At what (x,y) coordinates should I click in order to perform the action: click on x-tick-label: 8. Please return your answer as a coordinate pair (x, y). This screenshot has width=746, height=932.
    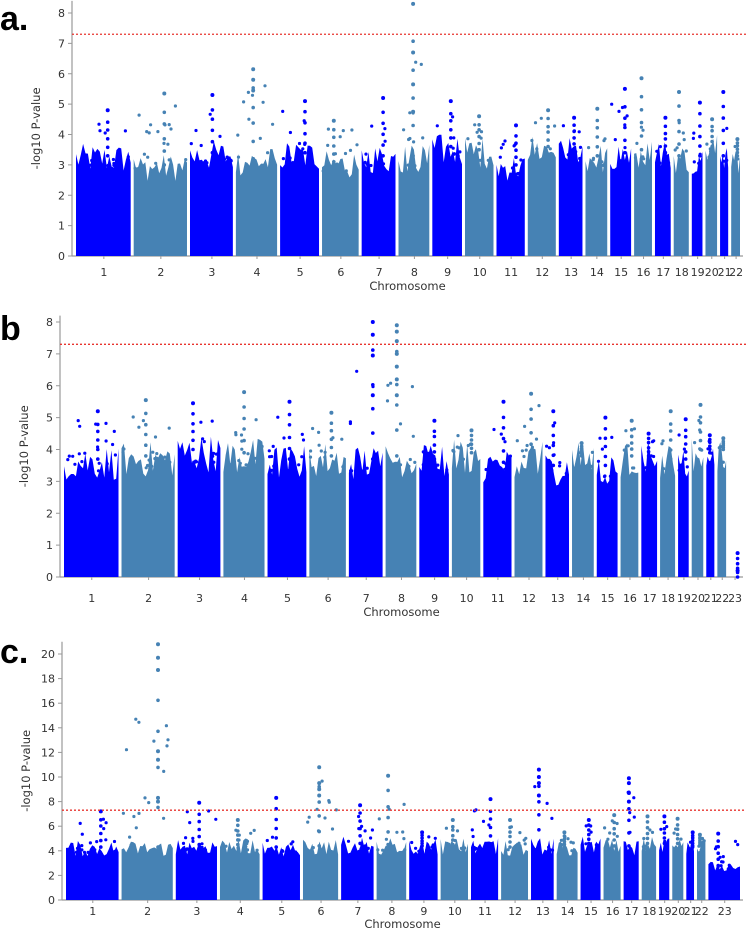
    Looking at the image, I should click on (391, 911).